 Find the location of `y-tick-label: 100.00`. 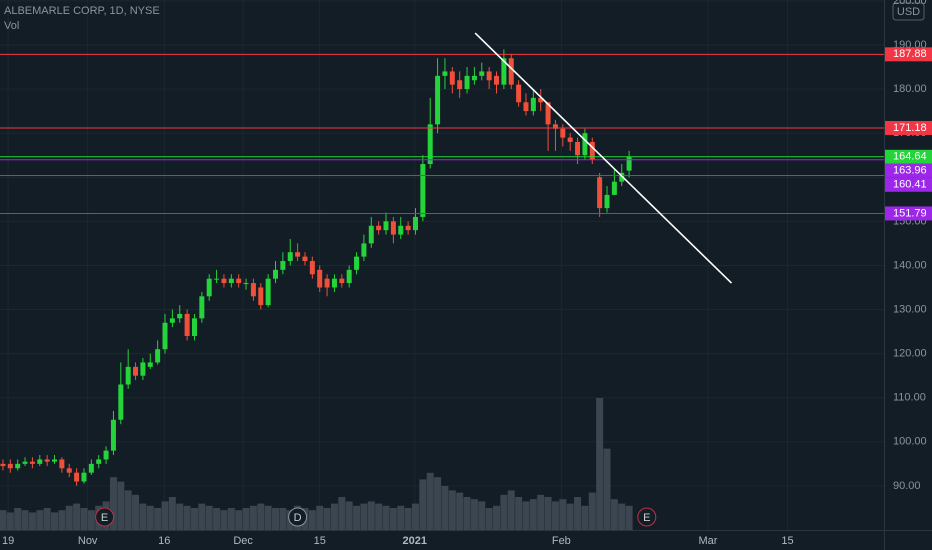

y-tick-label: 100.00 is located at coordinates (910, 442).